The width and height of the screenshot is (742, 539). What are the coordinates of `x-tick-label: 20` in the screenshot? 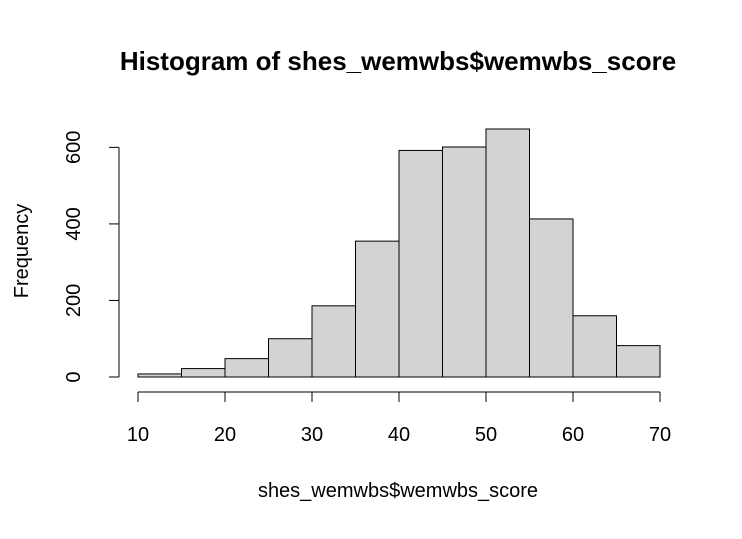 It's located at (225, 435).